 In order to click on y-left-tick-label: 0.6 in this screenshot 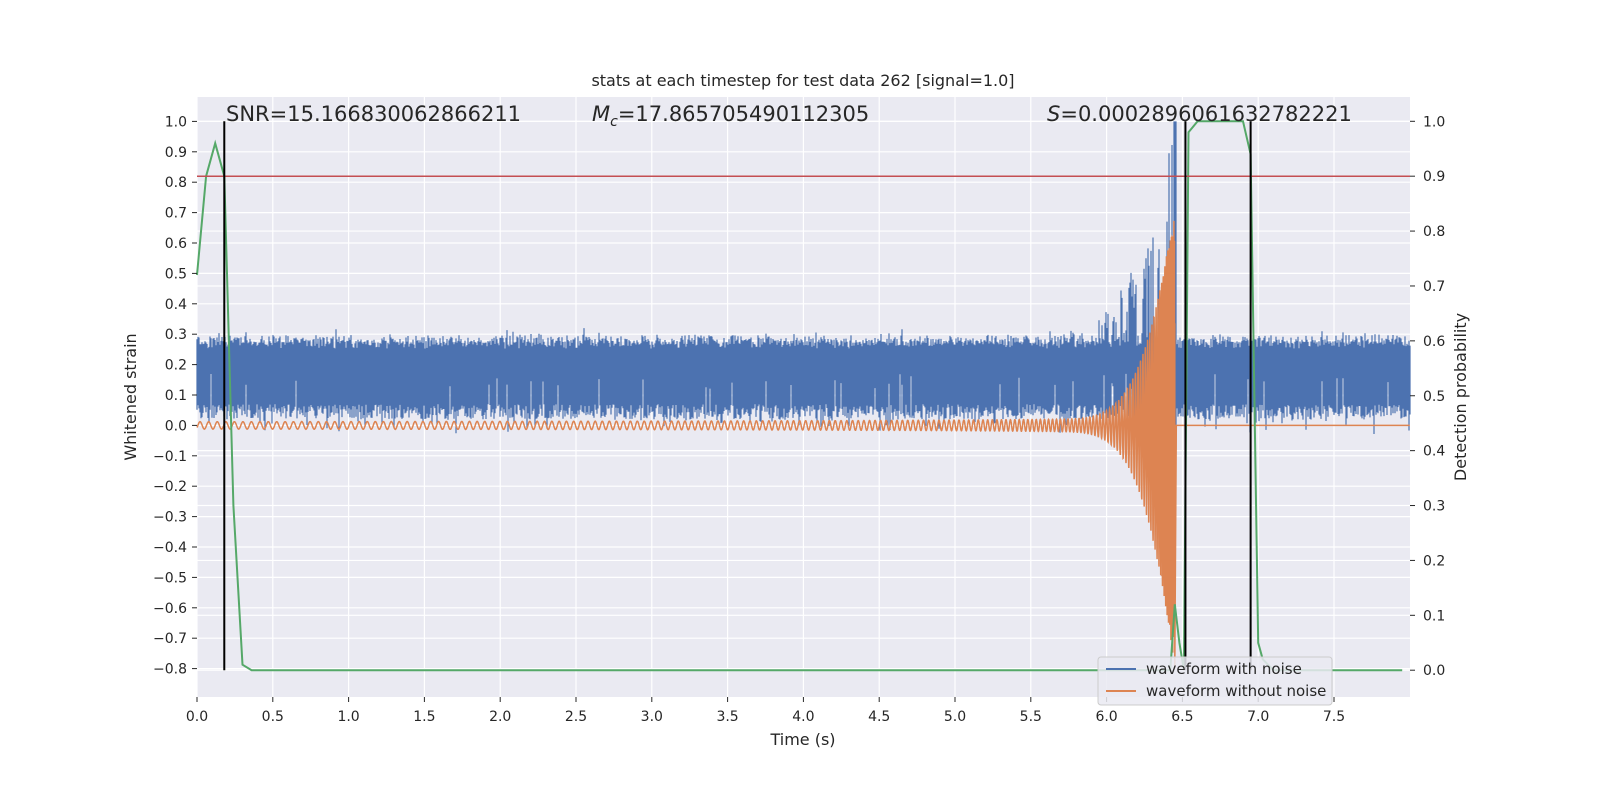, I will do `click(176, 244)`.